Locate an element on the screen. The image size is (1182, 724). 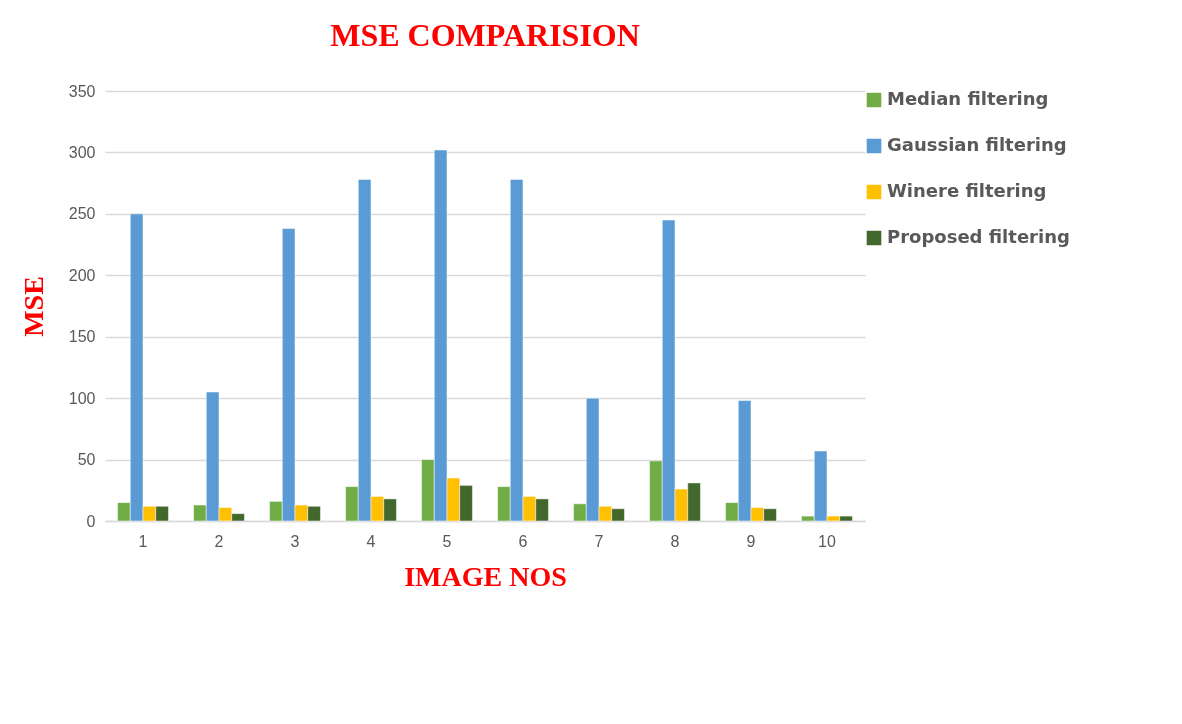
x-tick-label: 4 is located at coordinates (371, 541).